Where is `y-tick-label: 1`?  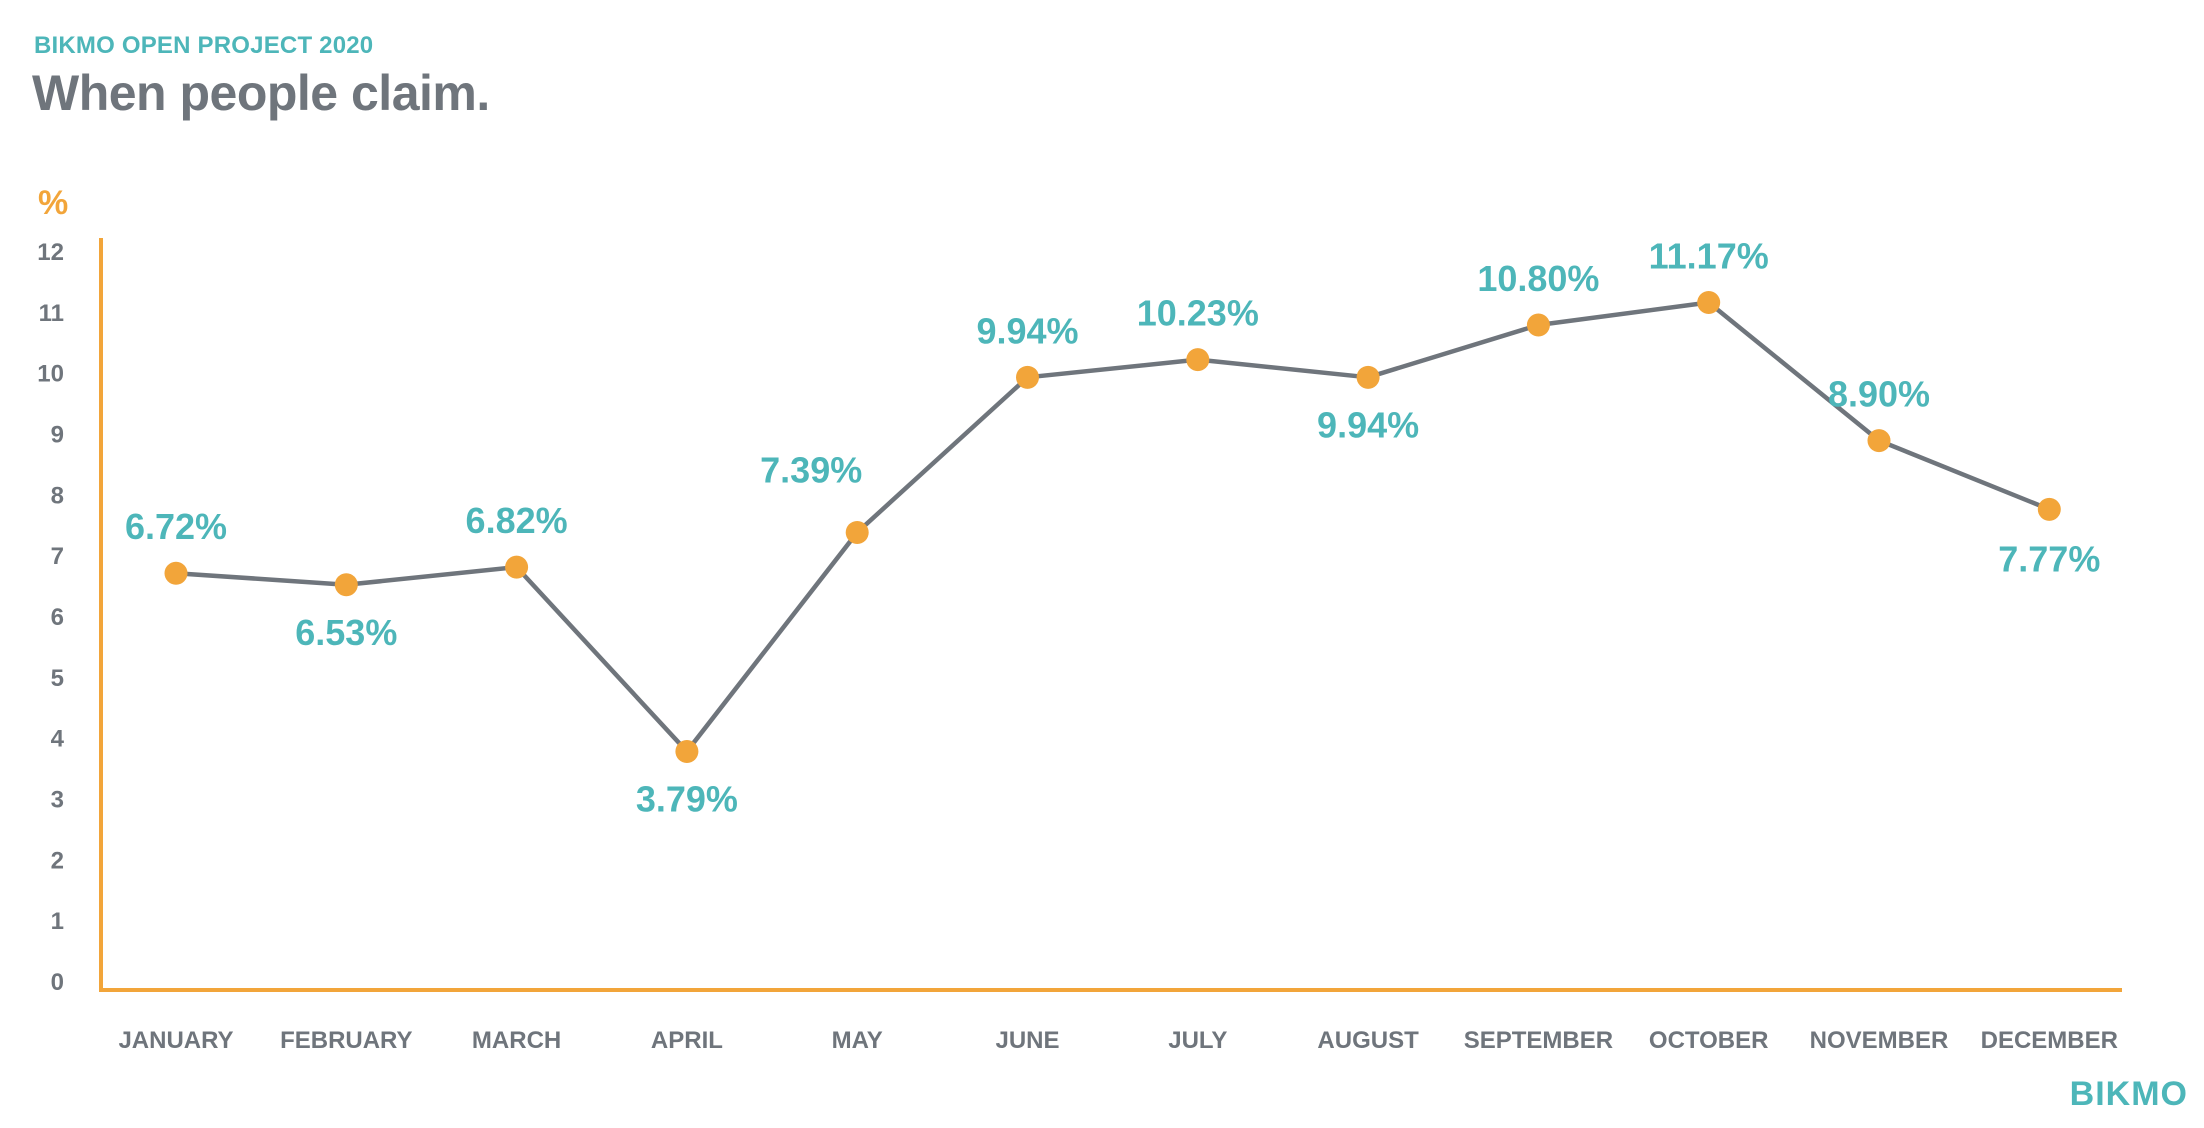 y-tick-label: 1 is located at coordinates (57, 921).